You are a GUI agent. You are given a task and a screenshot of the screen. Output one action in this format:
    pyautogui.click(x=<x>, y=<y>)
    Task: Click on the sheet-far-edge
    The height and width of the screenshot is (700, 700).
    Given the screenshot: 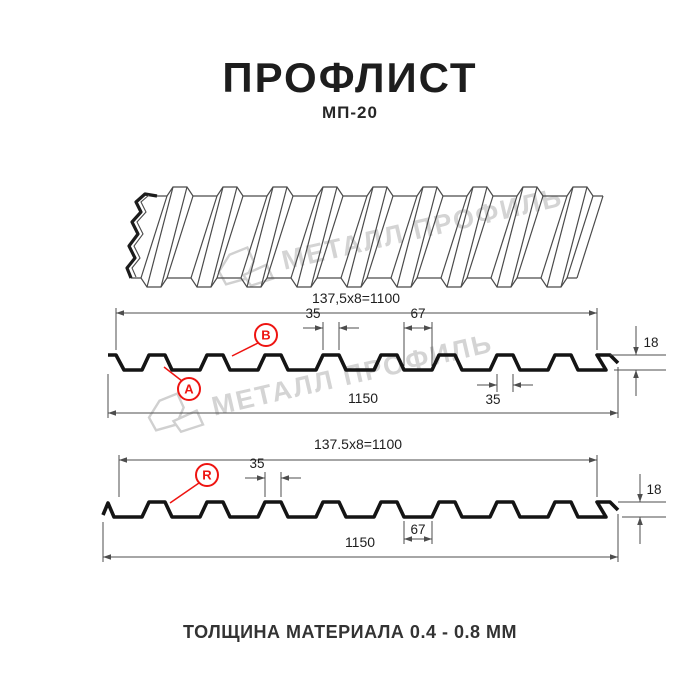 What is the action you would take?
    pyautogui.click(x=380, y=191)
    